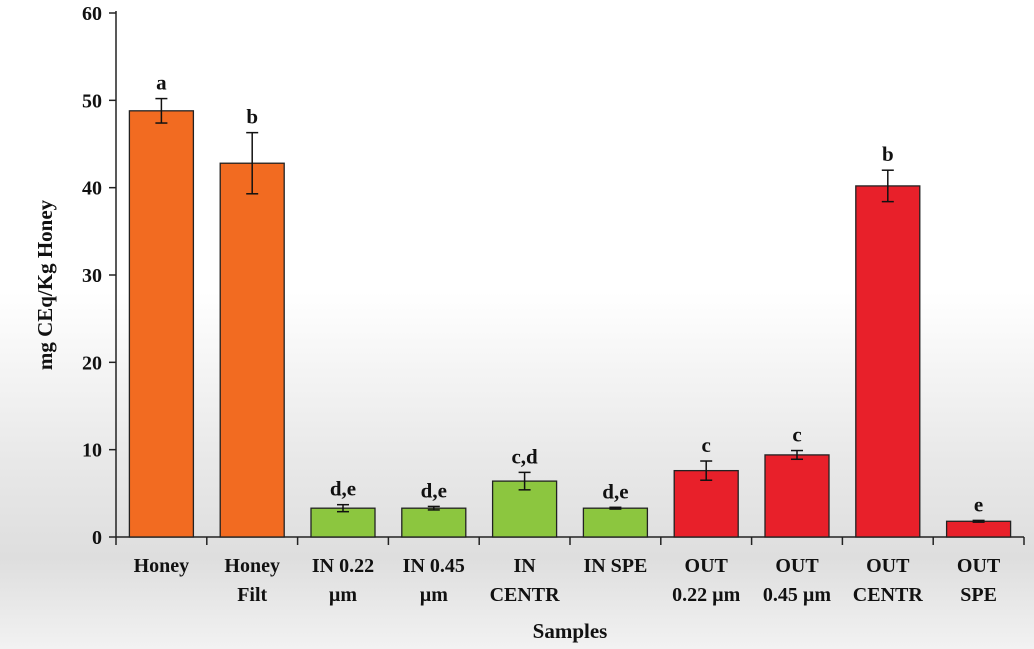 The width and height of the screenshot is (1034, 649). Describe the element at coordinates (252, 580) in the screenshot. I see `x-tick-label: Honey Filt` at that location.